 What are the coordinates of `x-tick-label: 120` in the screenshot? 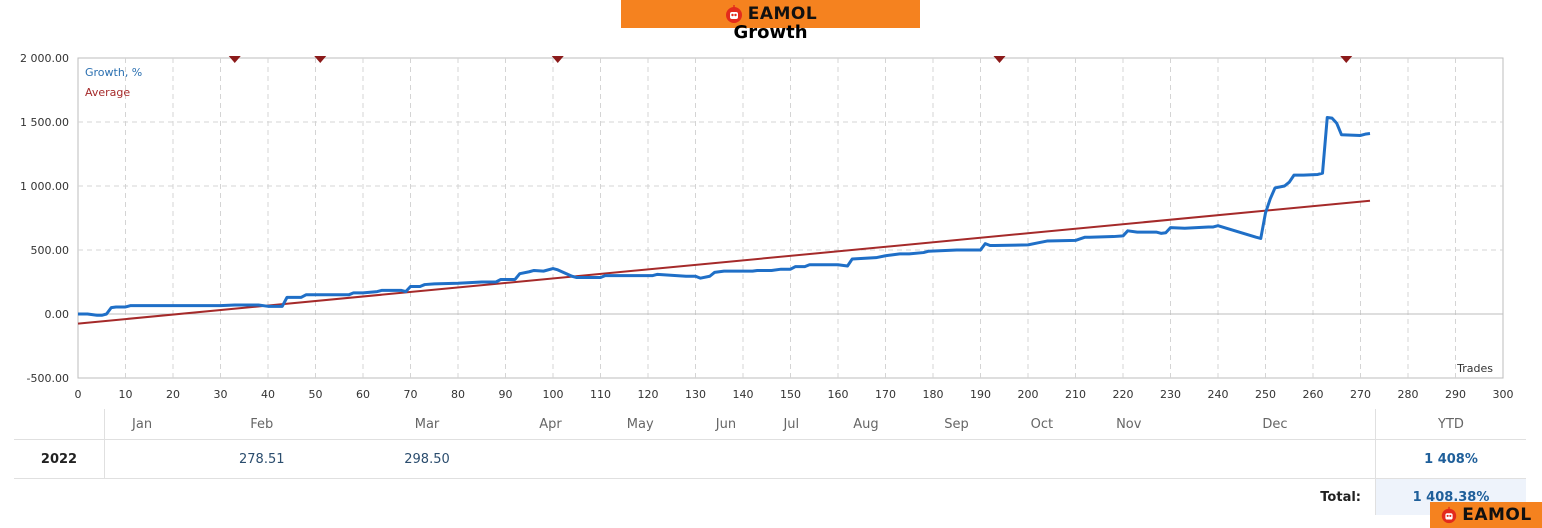 It's located at (648, 394).